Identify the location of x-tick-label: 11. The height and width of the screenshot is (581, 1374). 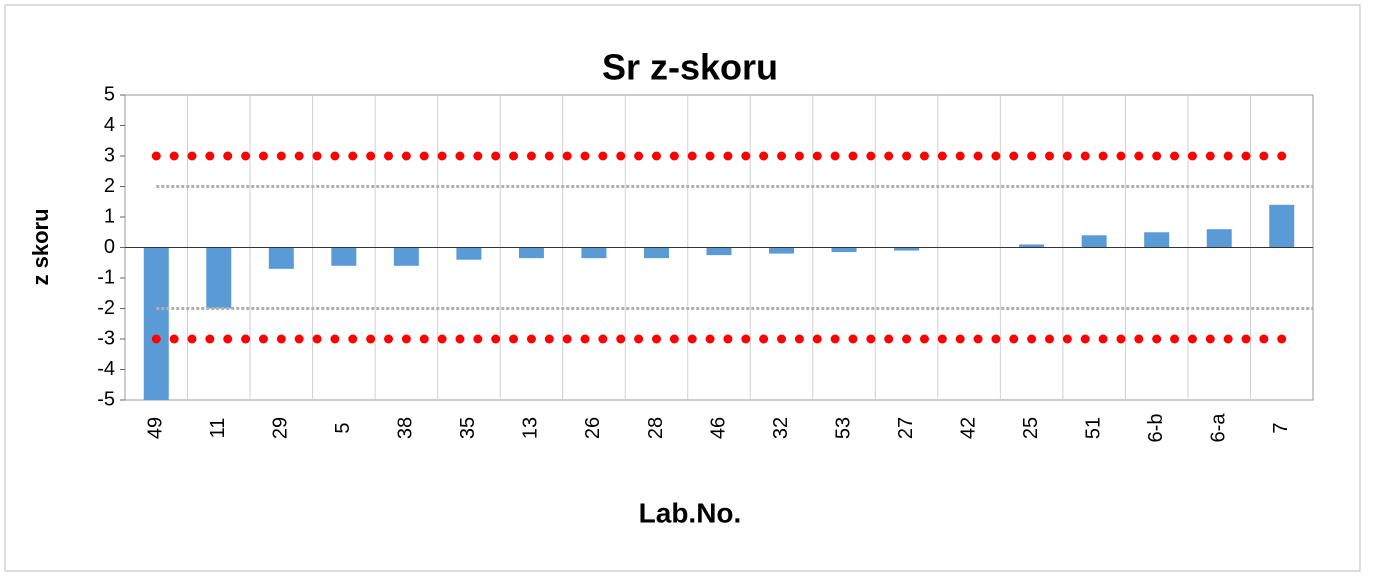
(218, 428).